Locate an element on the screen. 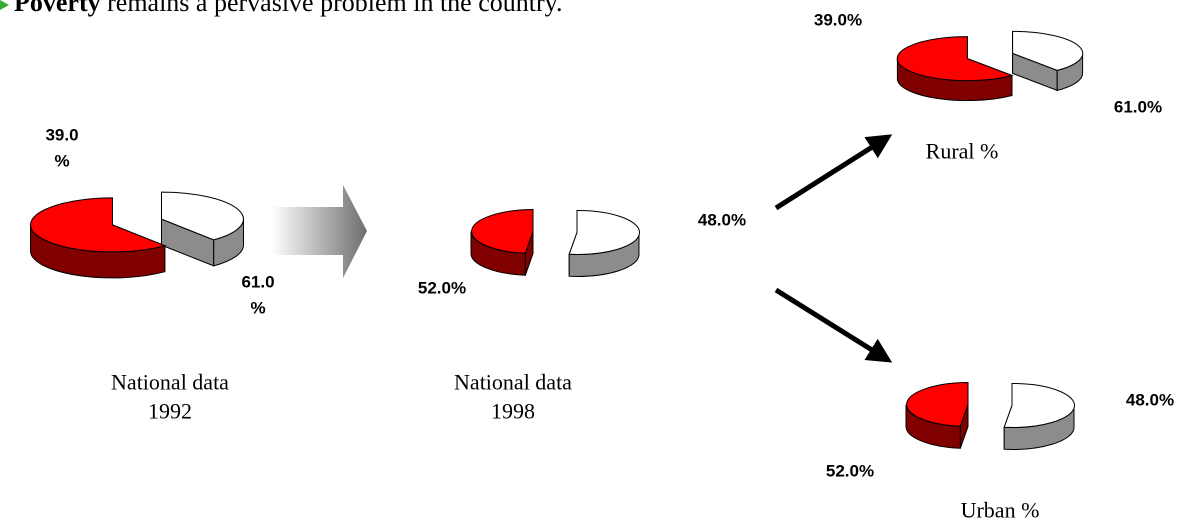 Image resolution: width=1196 pixels, height=525 pixels. heading-bold: Poverty is located at coordinates (57, 8).